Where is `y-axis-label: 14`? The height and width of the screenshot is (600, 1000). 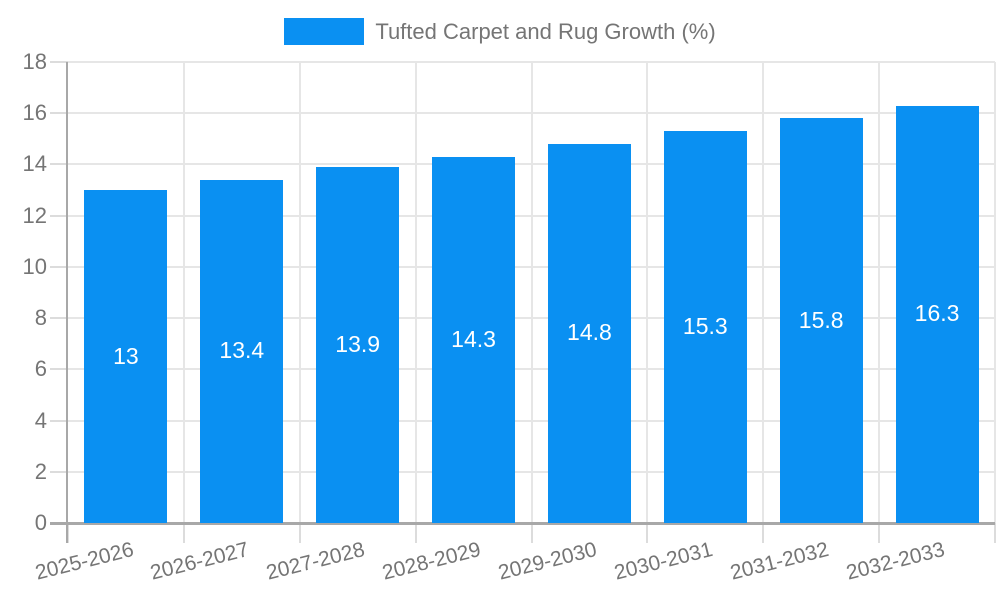 y-axis-label: 14 is located at coordinates (34, 164).